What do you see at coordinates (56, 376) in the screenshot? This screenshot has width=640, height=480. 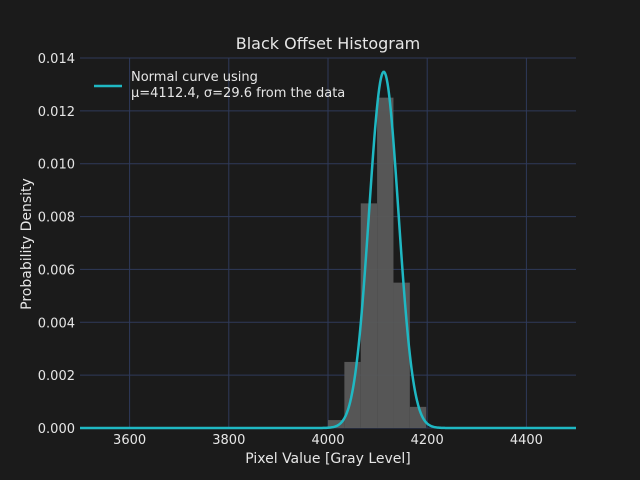 I see `y-tick-label: 0.002` at bounding box center [56, 376].